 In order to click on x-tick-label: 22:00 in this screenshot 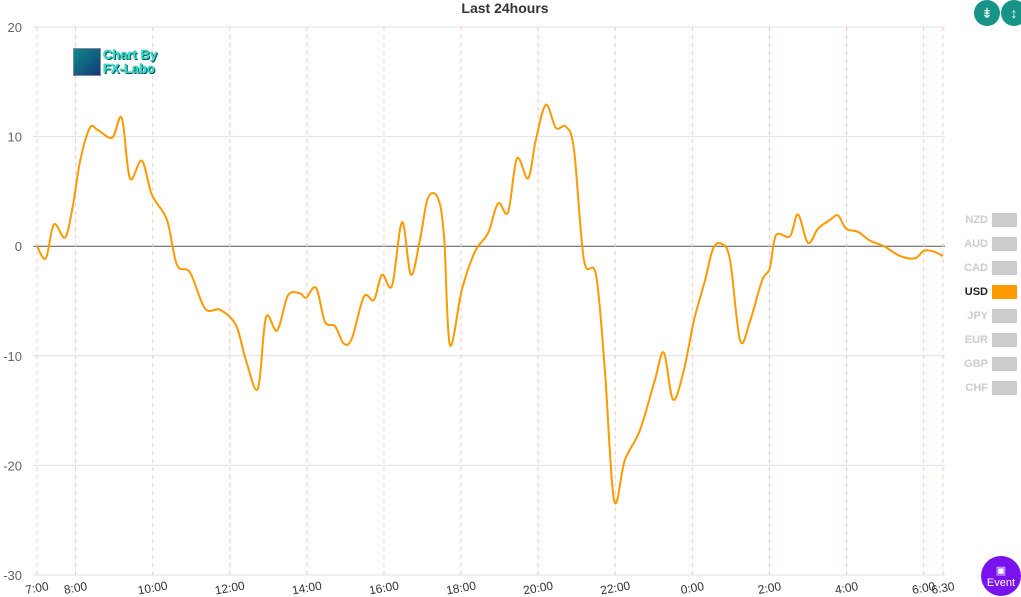, I will do `click(615, 587)`.